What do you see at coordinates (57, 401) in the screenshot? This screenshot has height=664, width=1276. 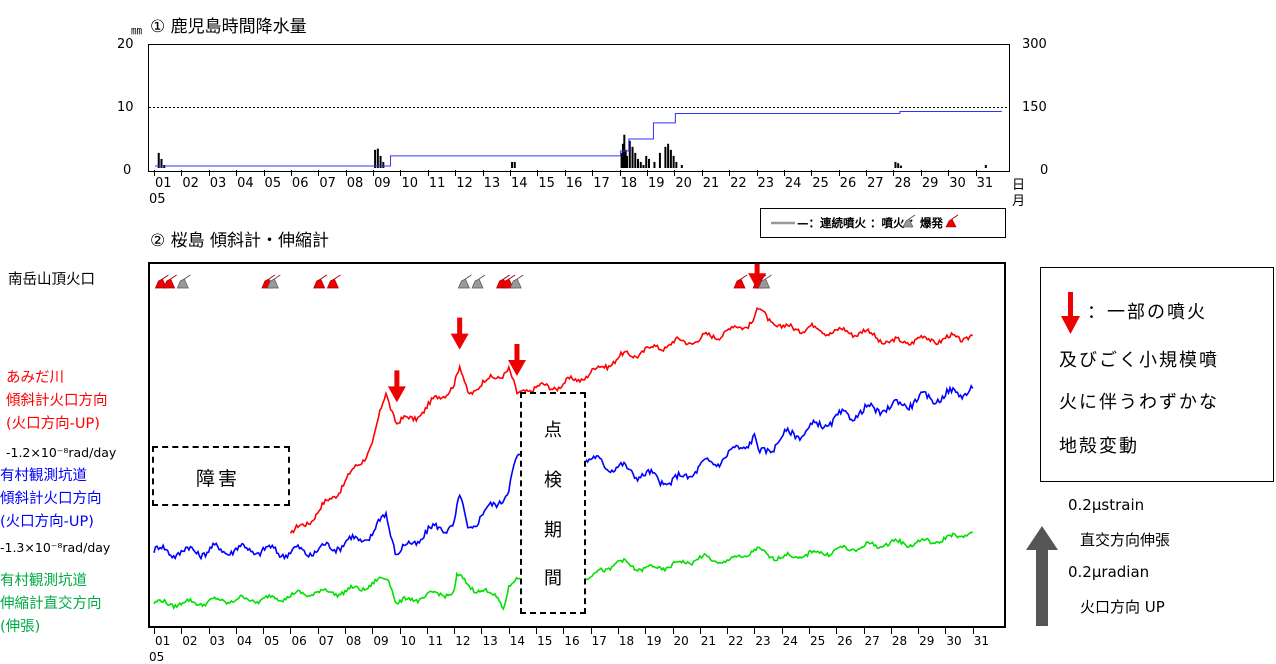 I see `amida-label-2: 傾斜計火口方向` at bounding box center [57, 401].